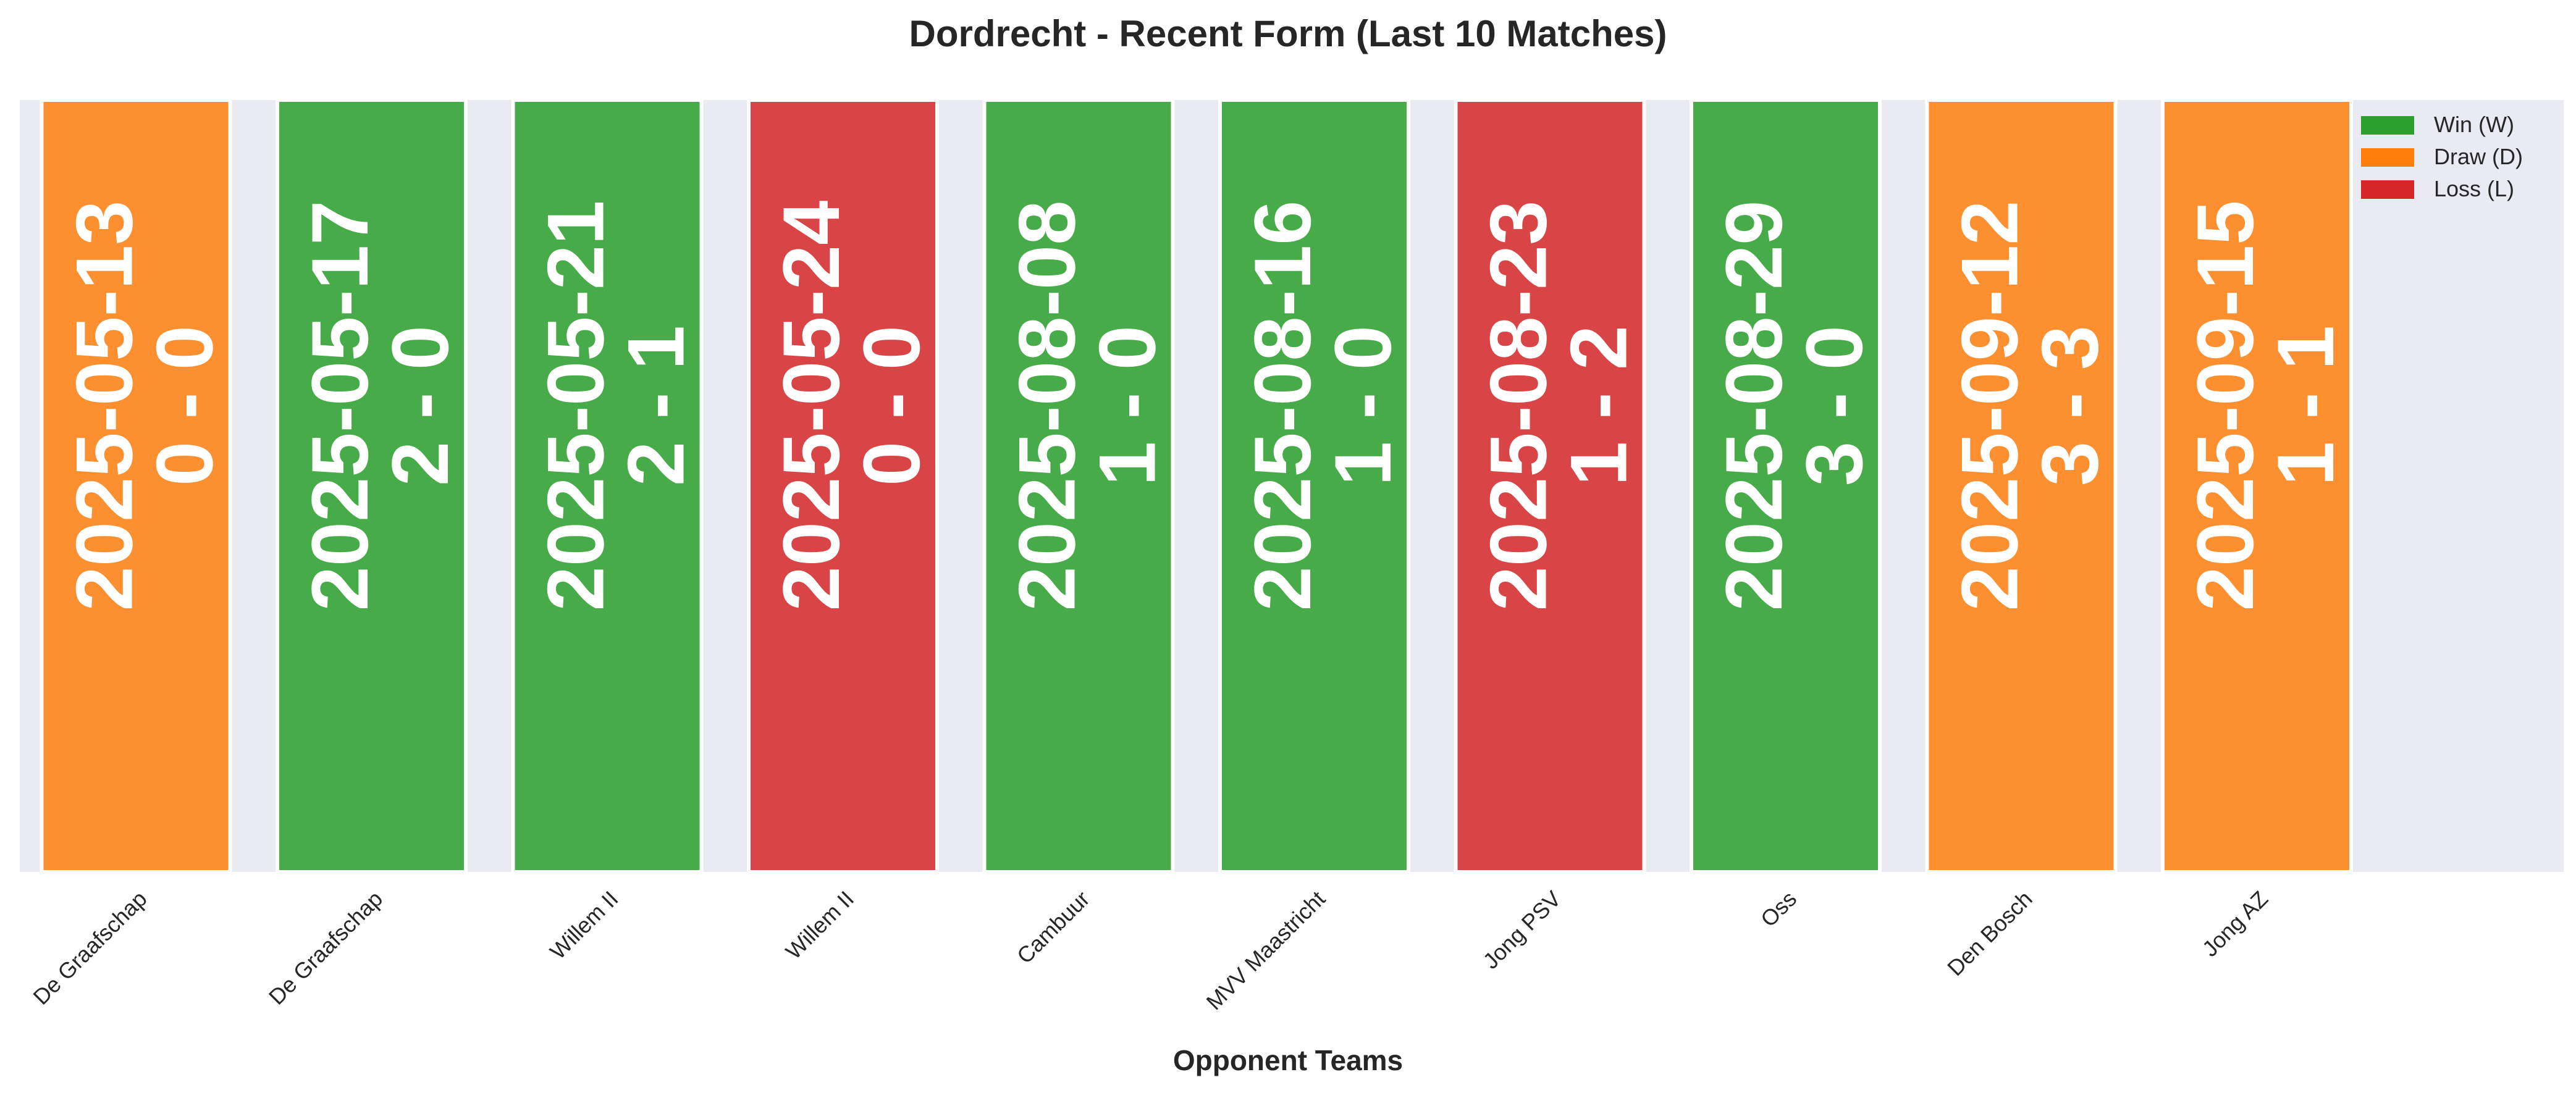 This screenshot has width=2576, height=1093. I want to click on legend-label-D: Draw (D), so click(2478, 156).